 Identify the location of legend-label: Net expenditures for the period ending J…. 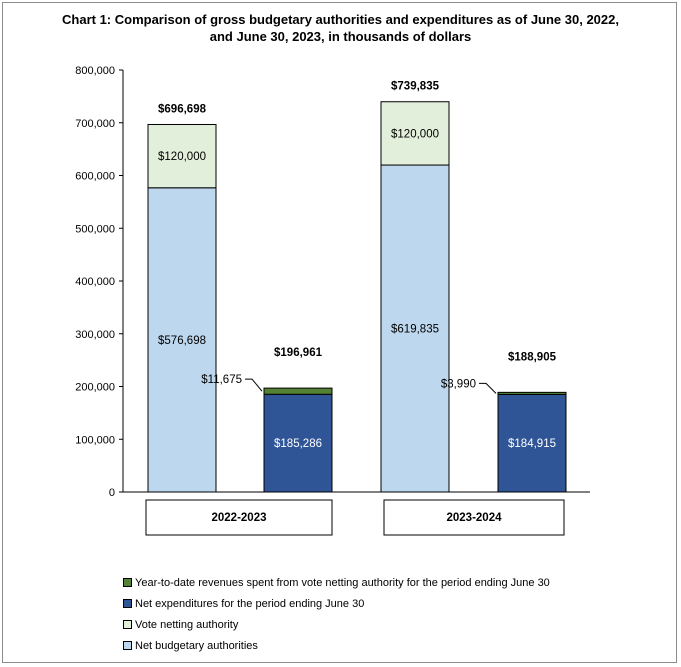
(250, 603).